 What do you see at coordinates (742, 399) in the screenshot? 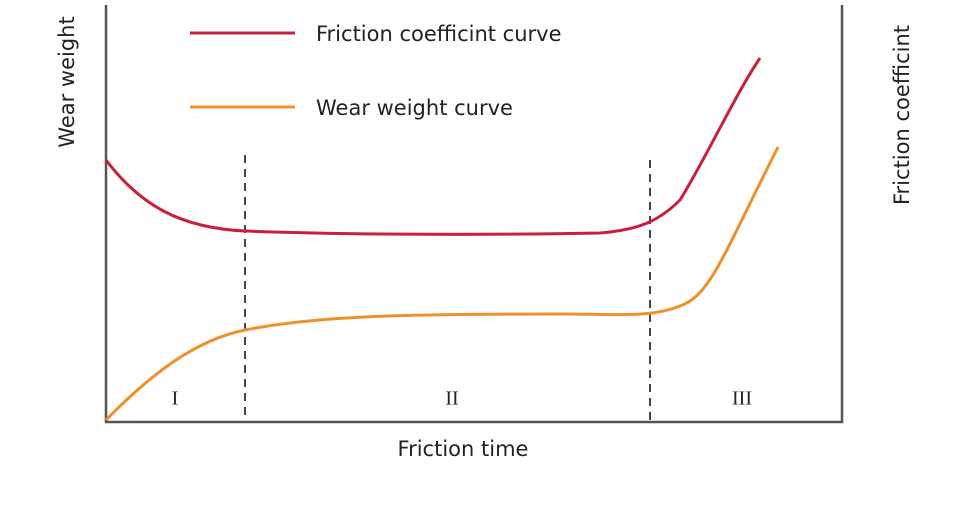
I see `region-label: III` at bounding box center [742, 399].